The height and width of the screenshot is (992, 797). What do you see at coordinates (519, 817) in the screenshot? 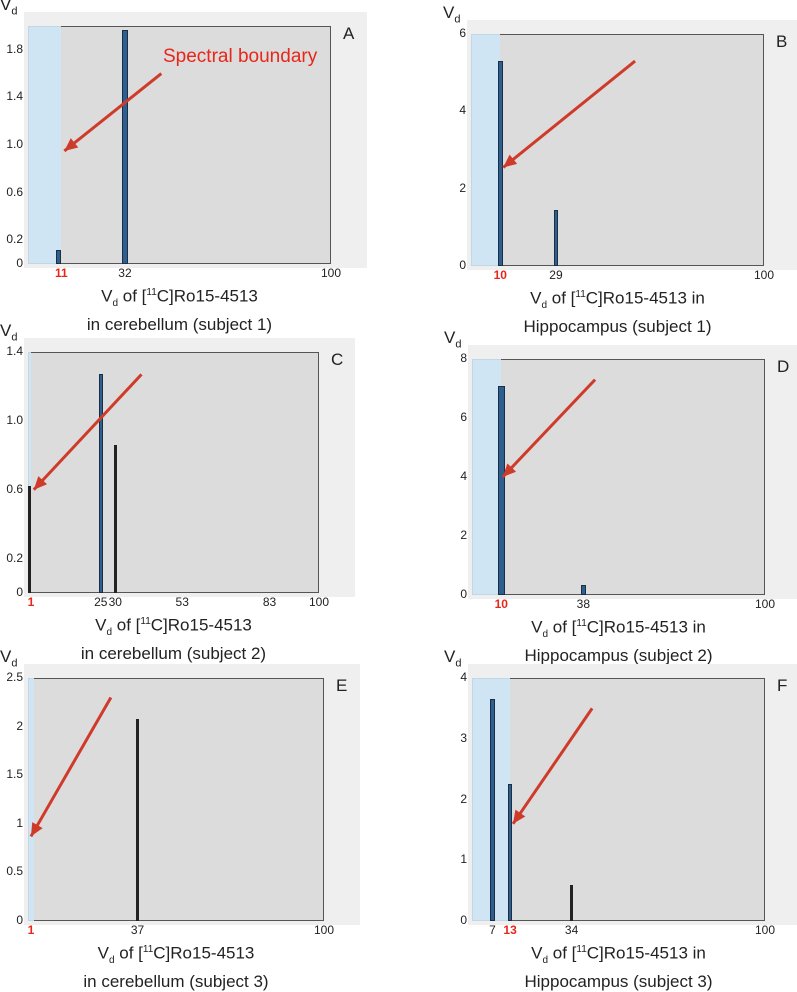
I see `arrow-head` at bounding box center [519, 817].